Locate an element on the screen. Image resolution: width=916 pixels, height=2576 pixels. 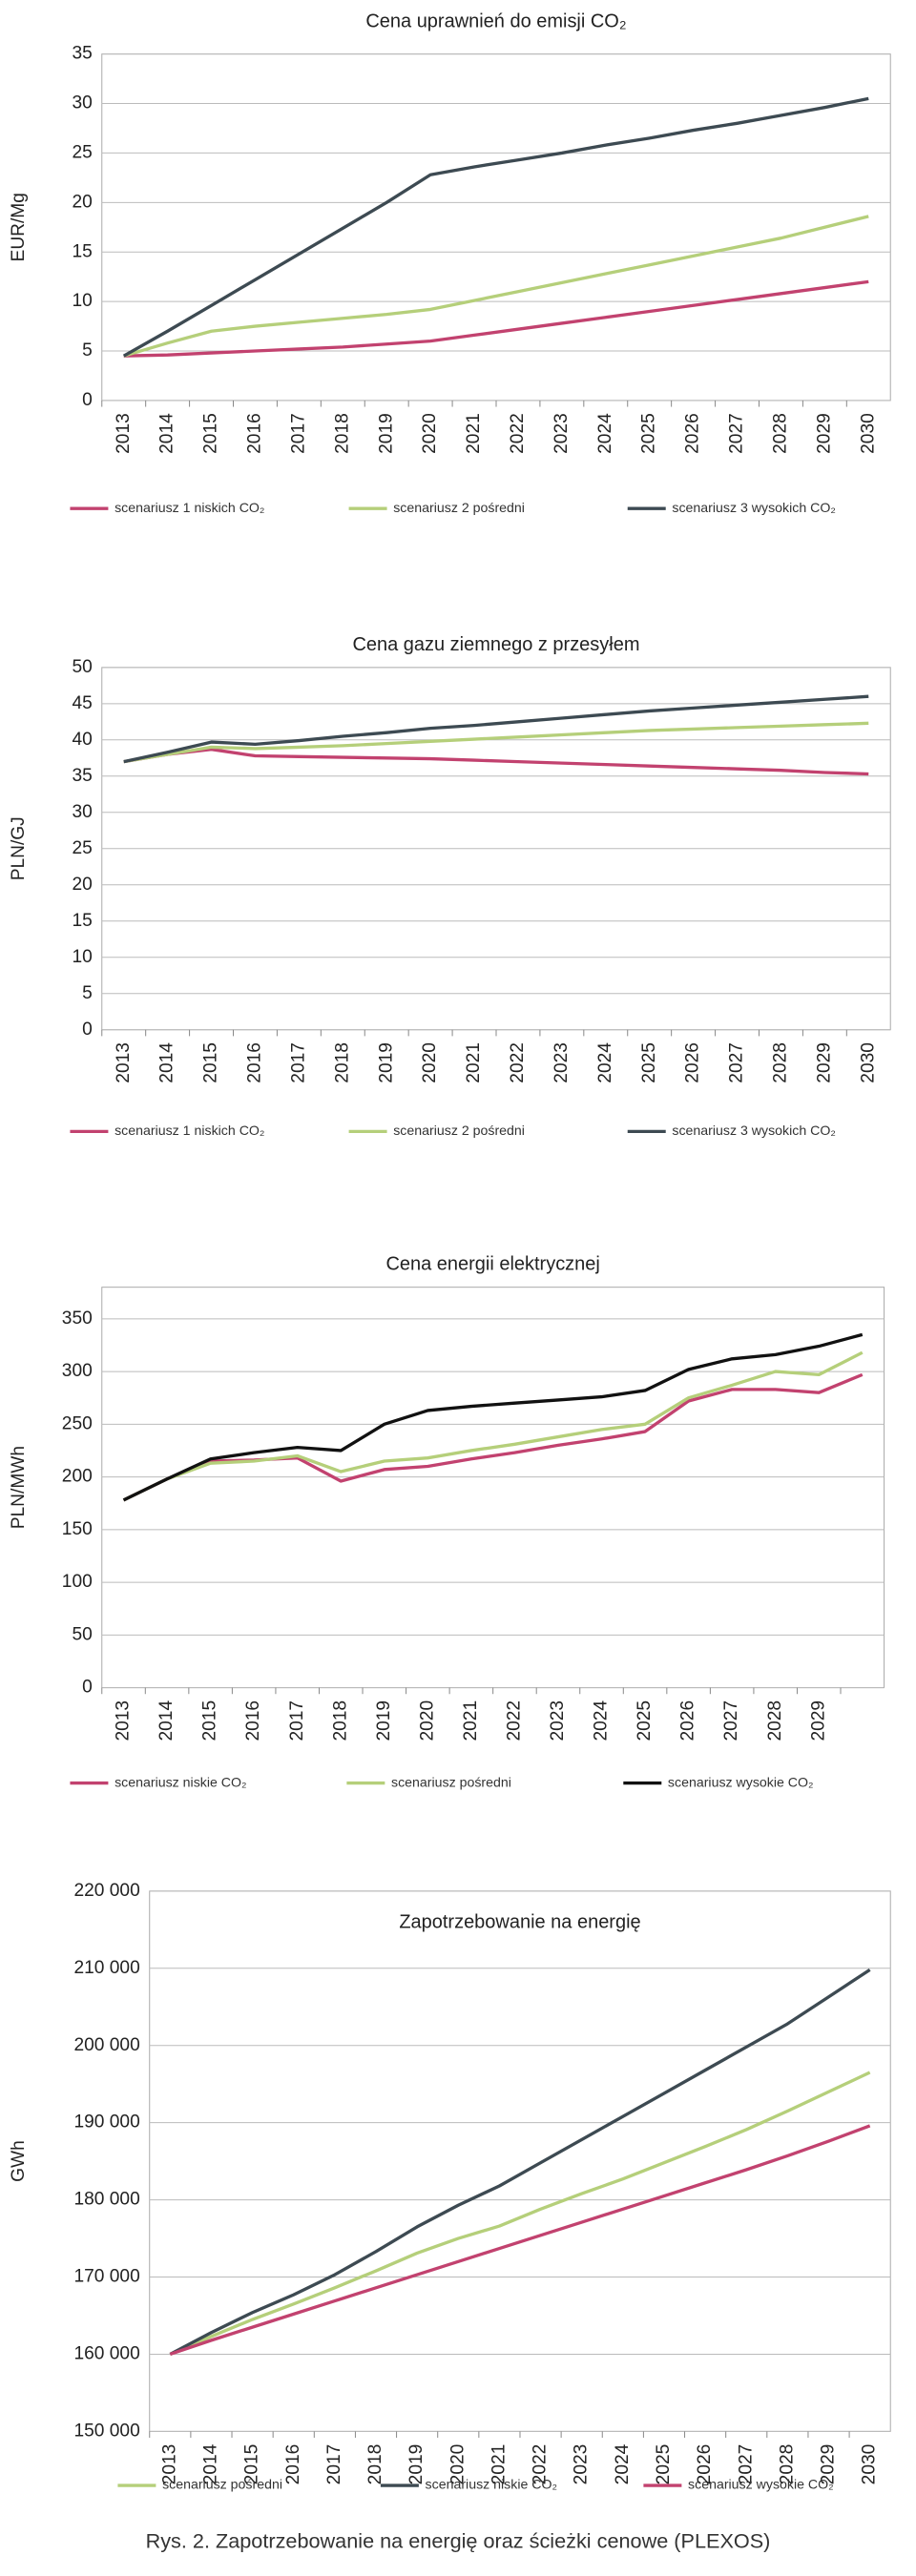
y-tick-label: 250 is located at coordinates (77, 1423).